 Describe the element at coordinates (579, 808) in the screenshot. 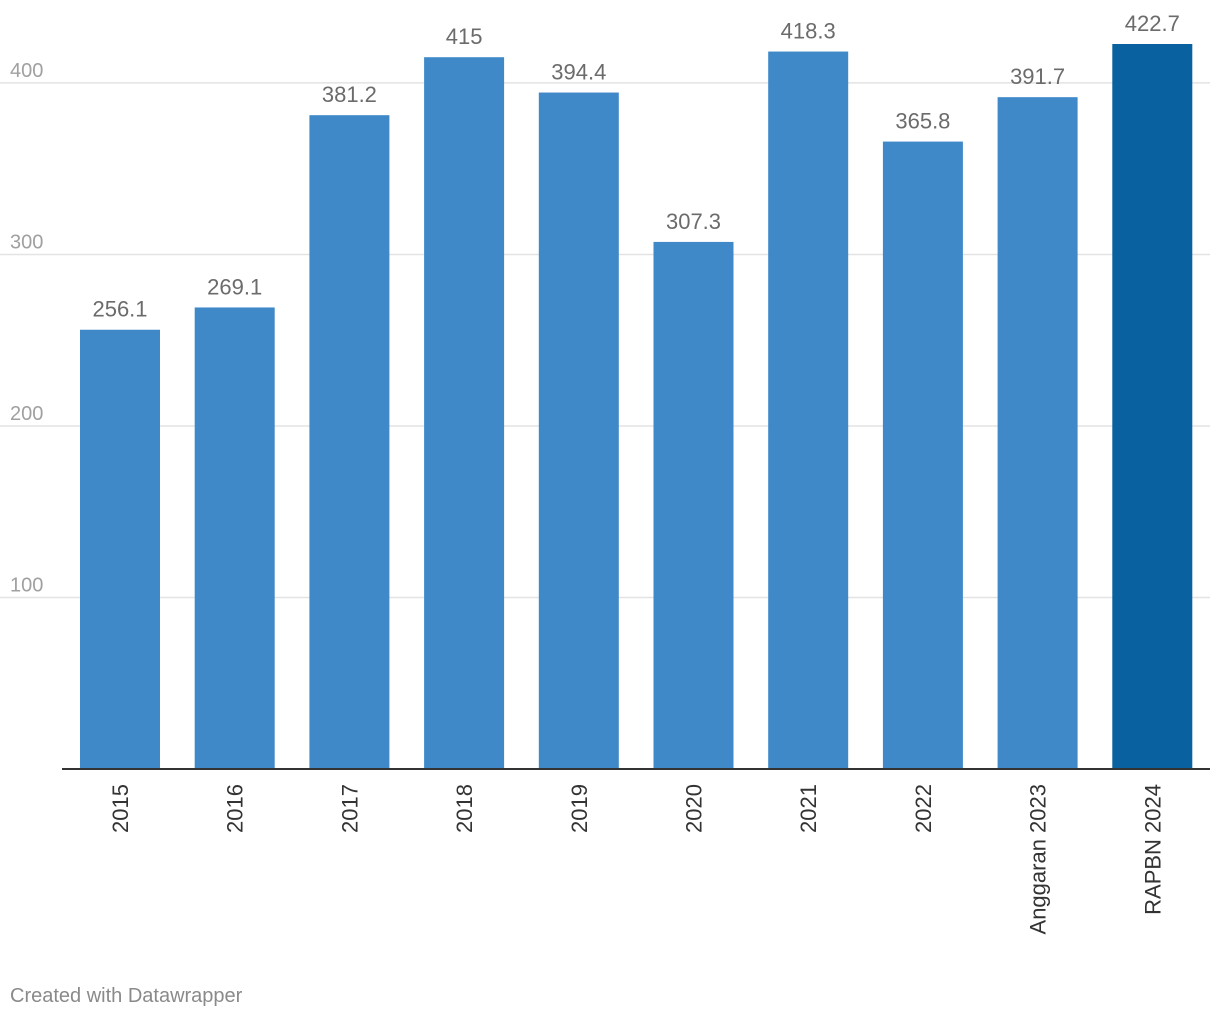

I see `x-tick-label: 2019` at that location.